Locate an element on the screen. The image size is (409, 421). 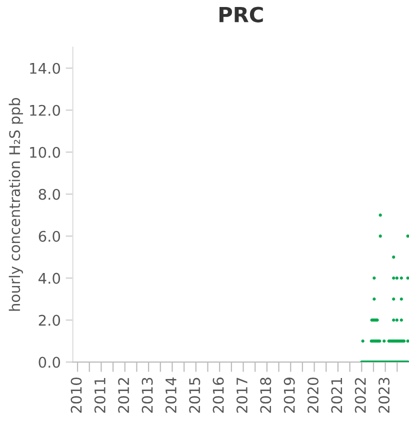
x-tick-label: 2016 is located at coordinates (218, 395).